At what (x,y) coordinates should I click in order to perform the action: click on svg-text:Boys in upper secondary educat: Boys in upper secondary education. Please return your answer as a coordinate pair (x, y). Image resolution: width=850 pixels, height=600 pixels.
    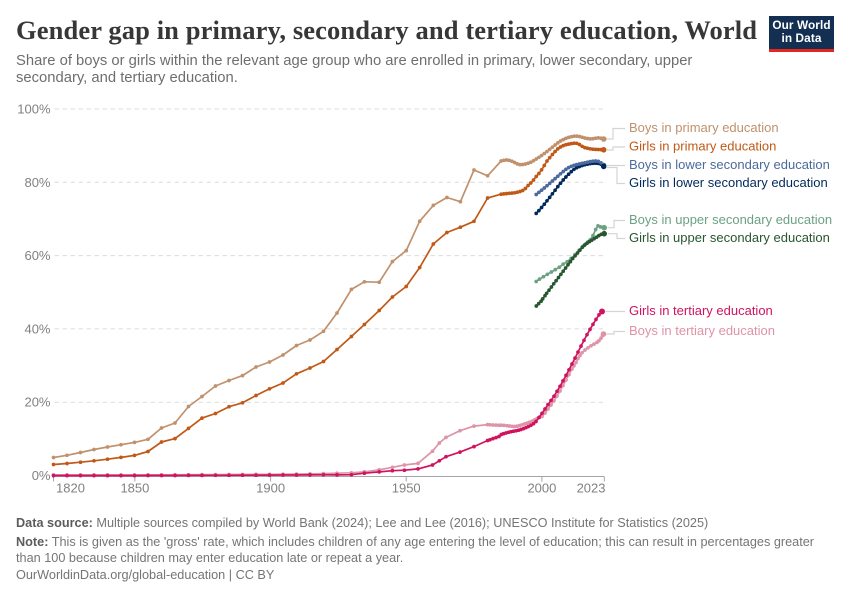
    Looking at the image, I should click on (730, 219).